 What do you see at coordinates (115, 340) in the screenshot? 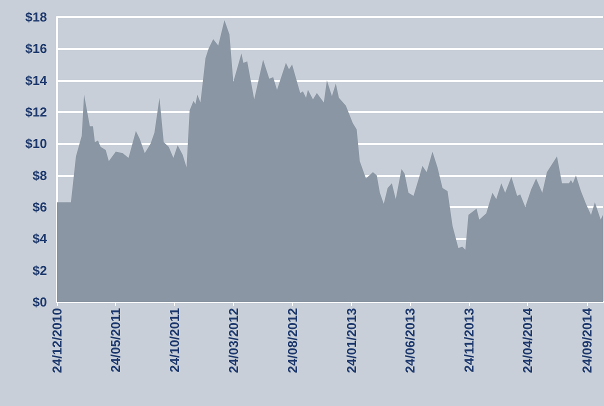
I see `x-tick-label: 24/05/2011` at bounding box center [115, 340].